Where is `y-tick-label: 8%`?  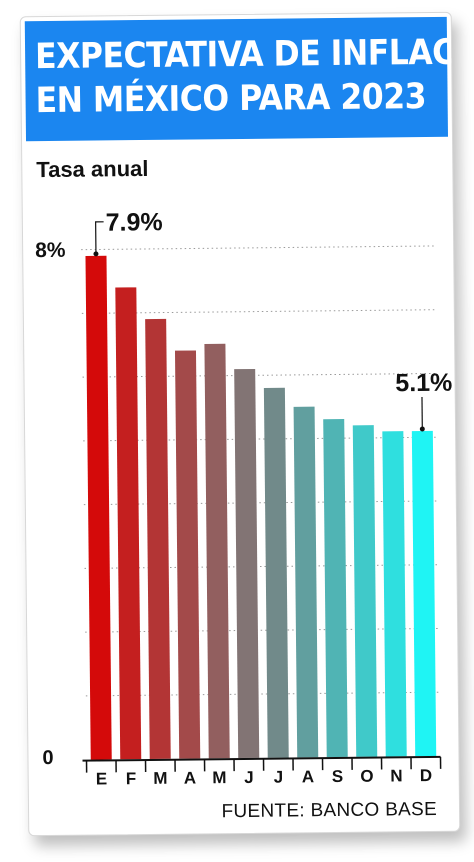 y-tick-label: 8% is located at coordinates (50, 250).